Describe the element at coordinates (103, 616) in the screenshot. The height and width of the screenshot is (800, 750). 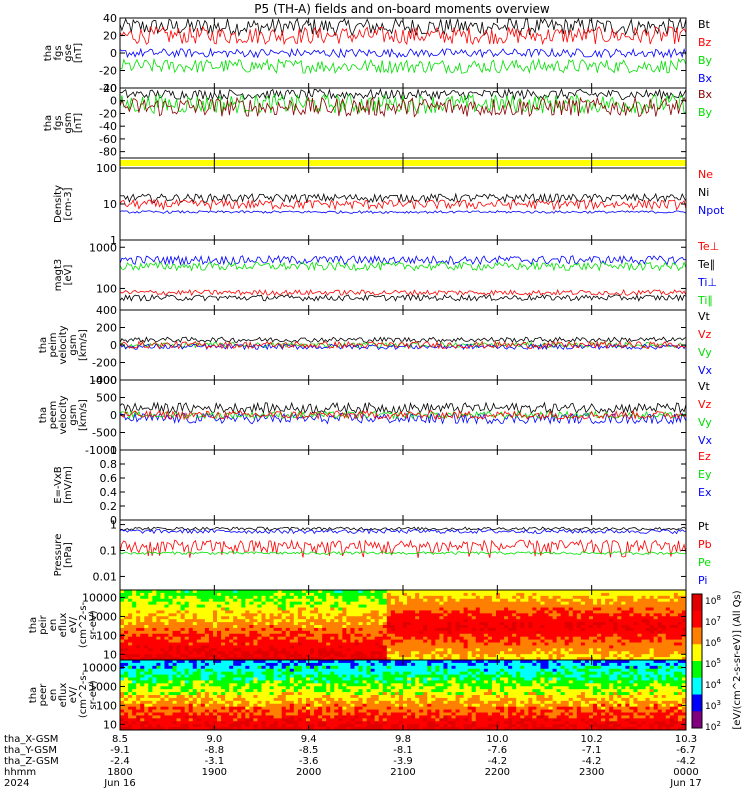
I see `y-tick-label: 1000` at that location.